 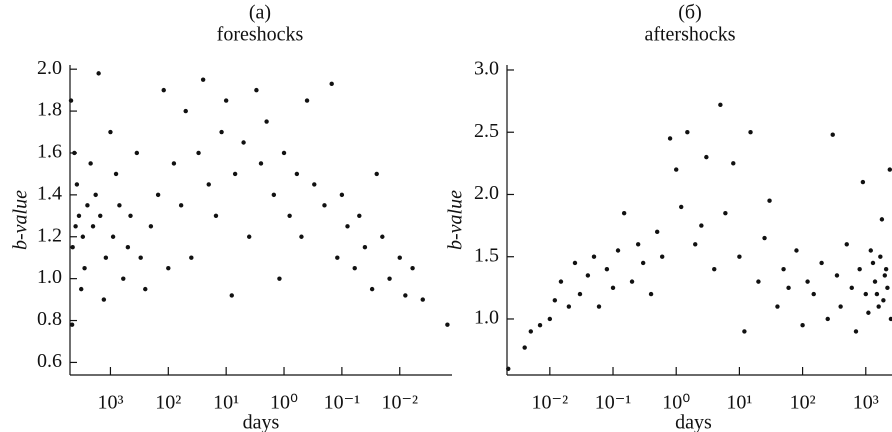 I want to click on x-tick-label: 10², so click(x=168, y=403).